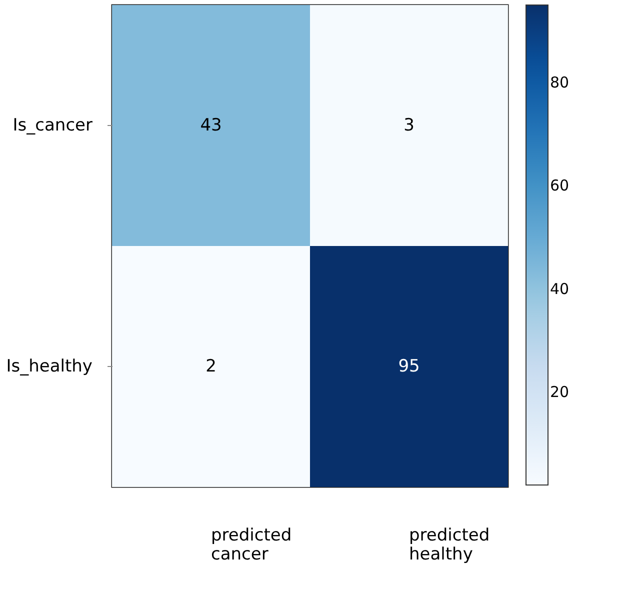 Image resolution: width=640 pixels, height=604 pixels. I want to click on data-label: 95, so click(409, 366).